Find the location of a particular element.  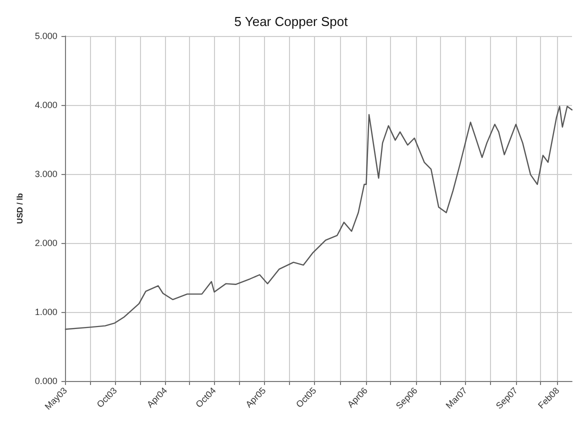

y-tick-label: 3.000 is located at coordinates (46, 174).